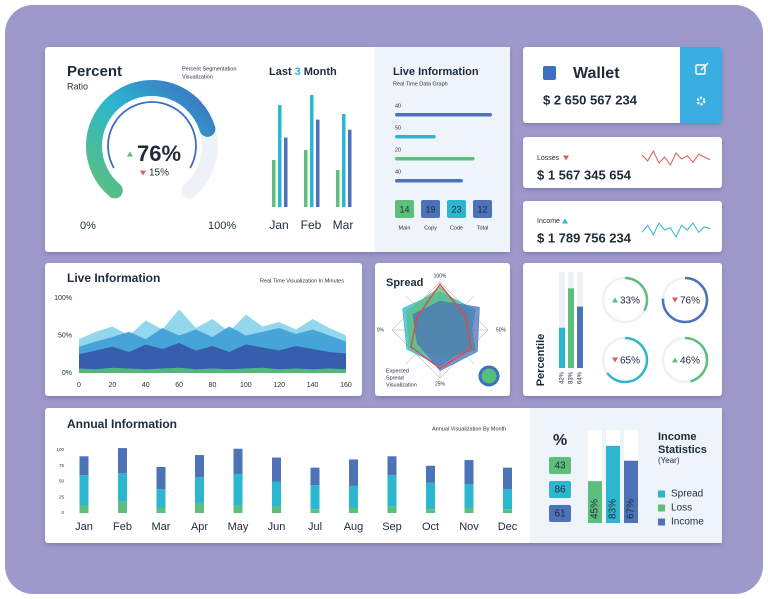 The image size is (768, 599). What do you see at coordinates (581, 377) in the screenshot?
I see `bar-label: 64%` at bounding box center [581, 377].